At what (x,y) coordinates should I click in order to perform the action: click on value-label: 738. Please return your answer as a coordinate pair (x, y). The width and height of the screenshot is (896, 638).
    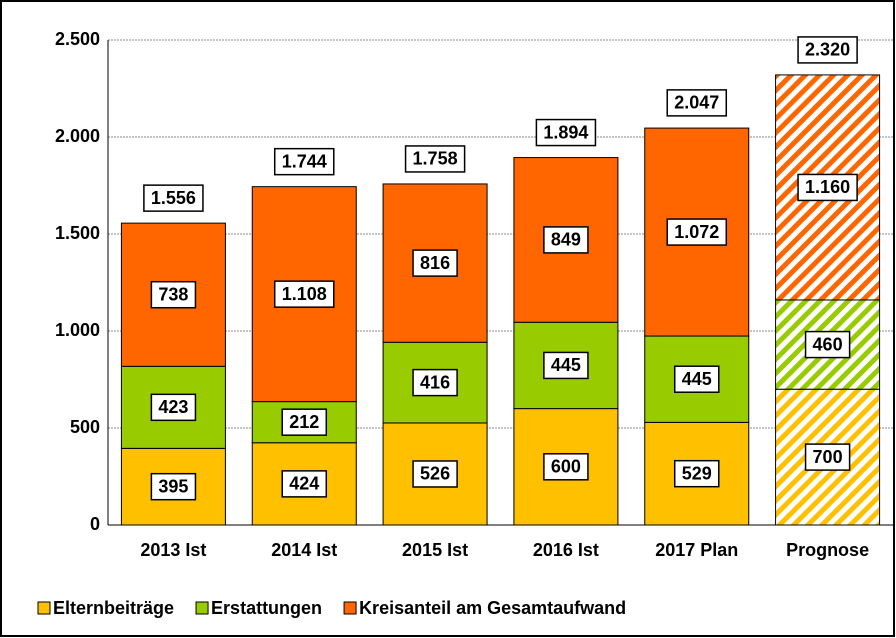
    Looking at the image, I should click on (173, 294).